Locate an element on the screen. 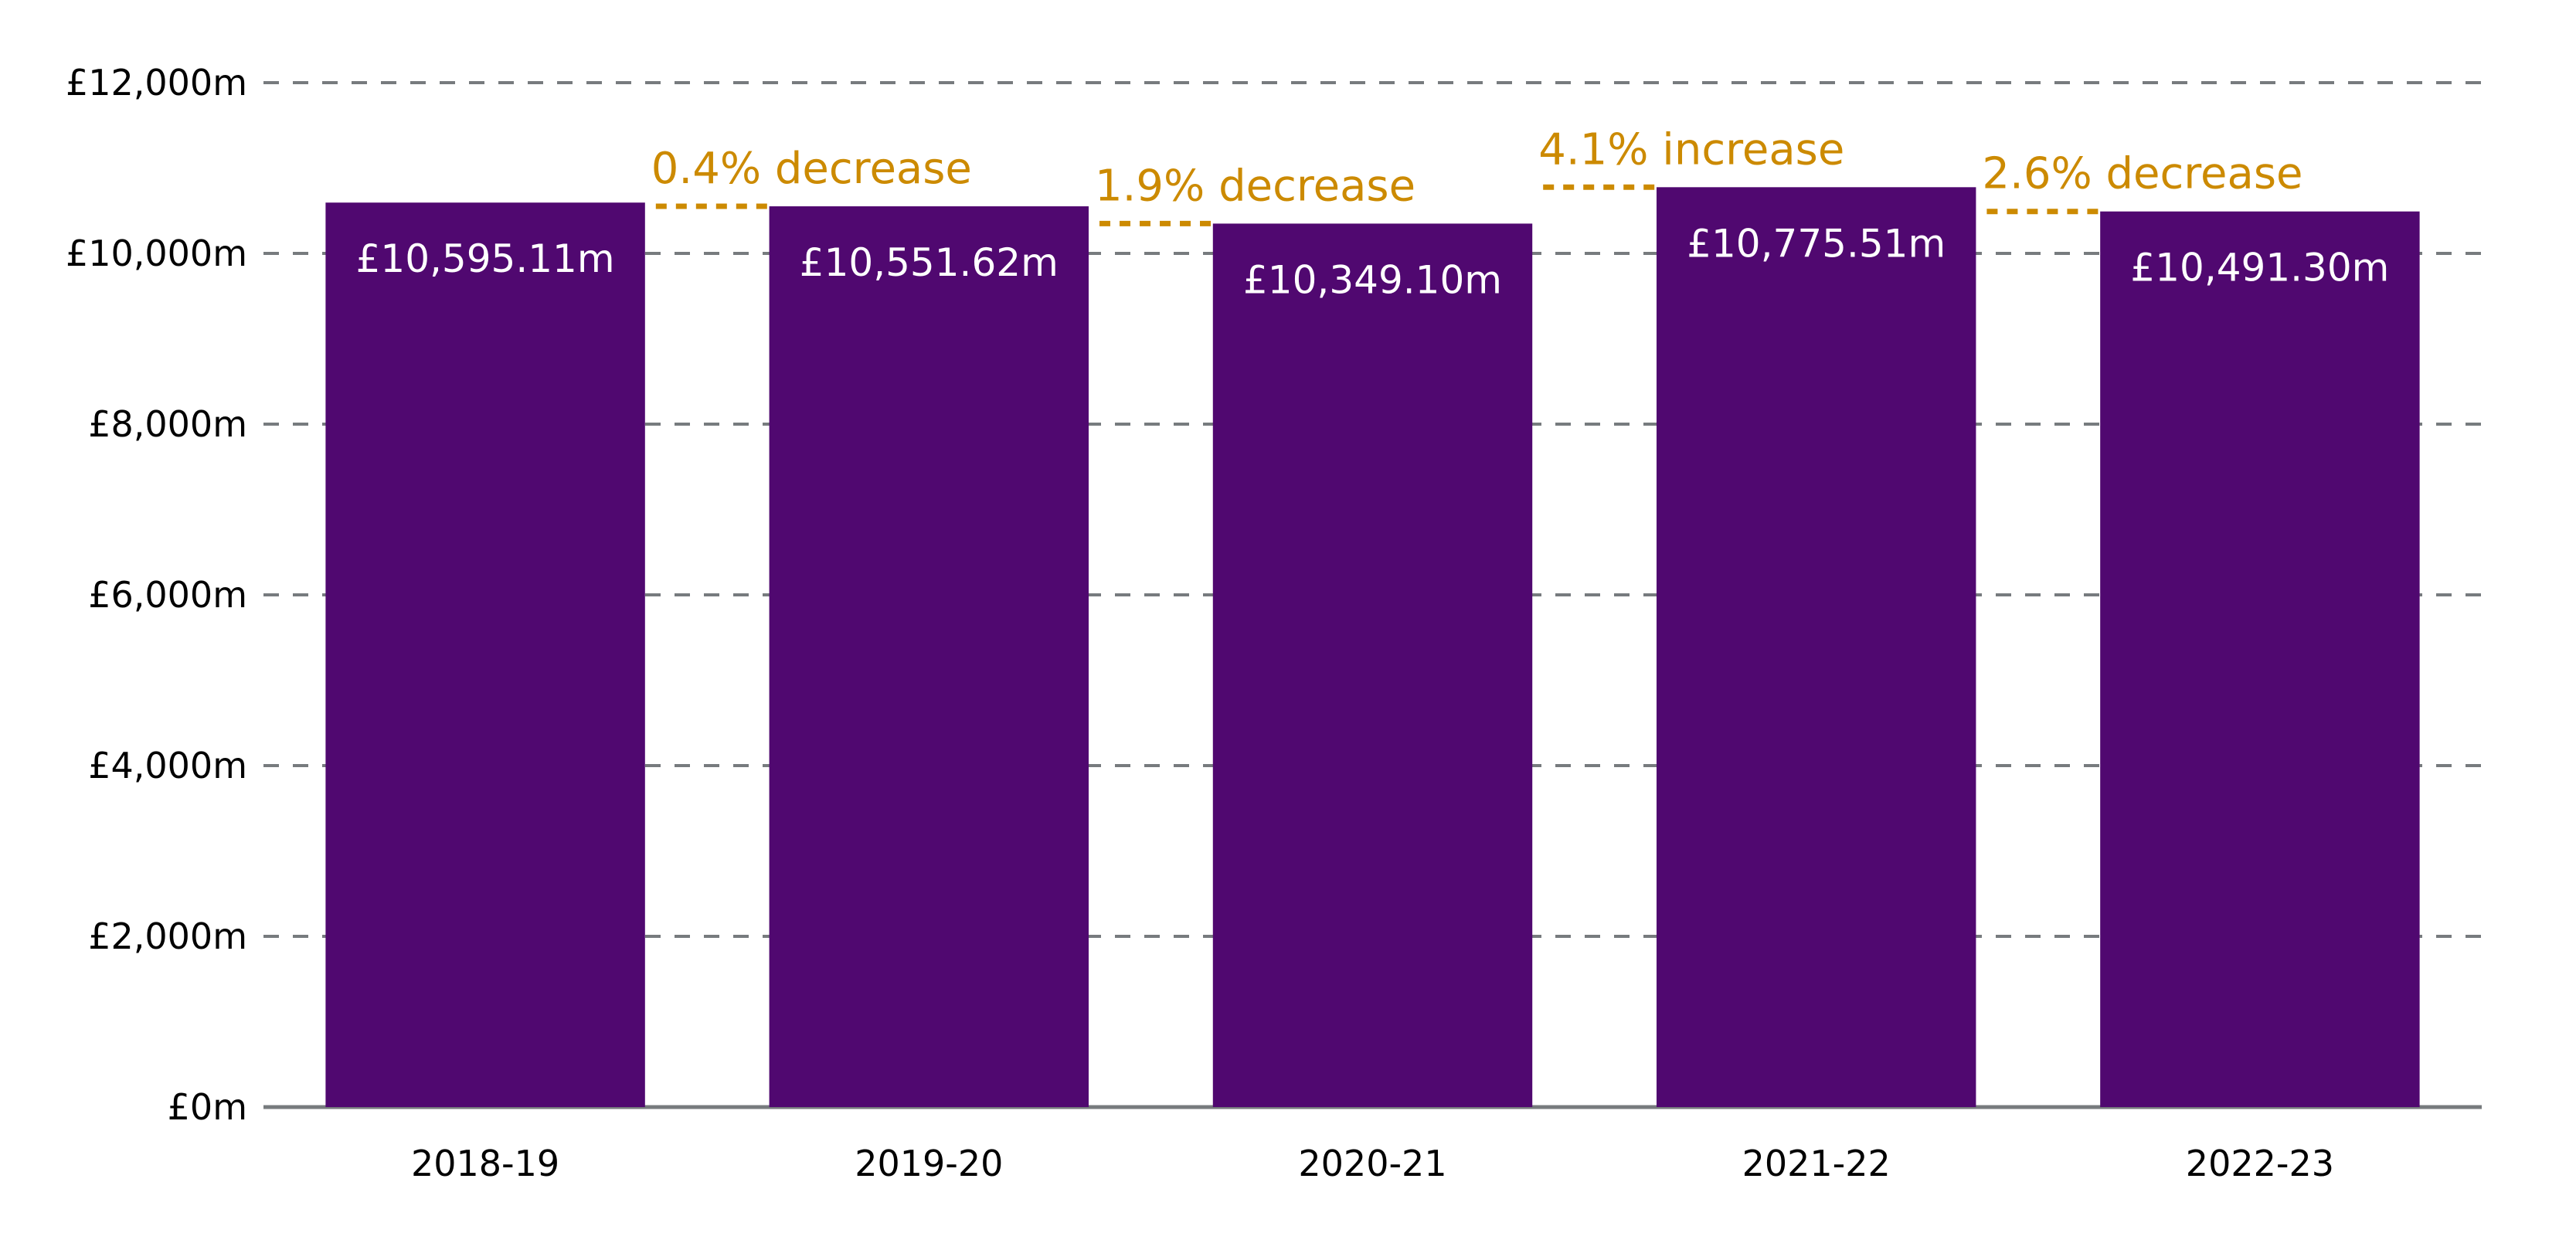 This screenshot has width=2576, height=1233. x-tick-label: 2018-19 is located at coordinates (485, 1163).